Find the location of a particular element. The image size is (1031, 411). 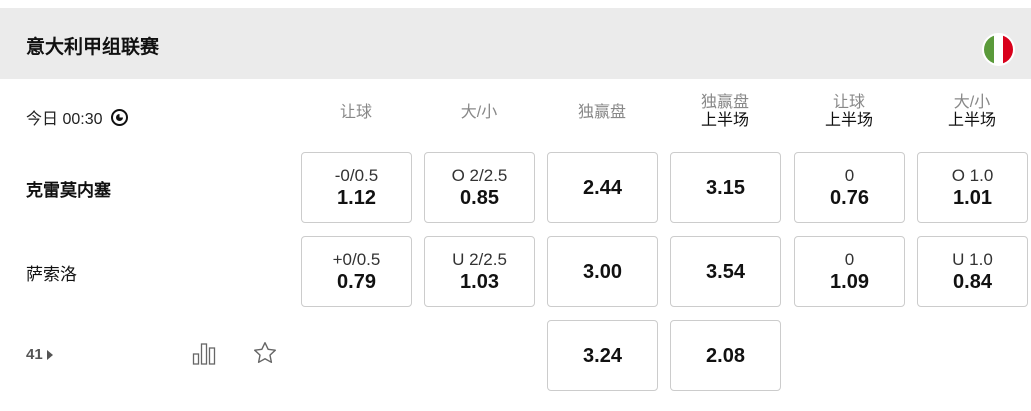

odds-value: 3.15 is located at coordinates (725, 187).